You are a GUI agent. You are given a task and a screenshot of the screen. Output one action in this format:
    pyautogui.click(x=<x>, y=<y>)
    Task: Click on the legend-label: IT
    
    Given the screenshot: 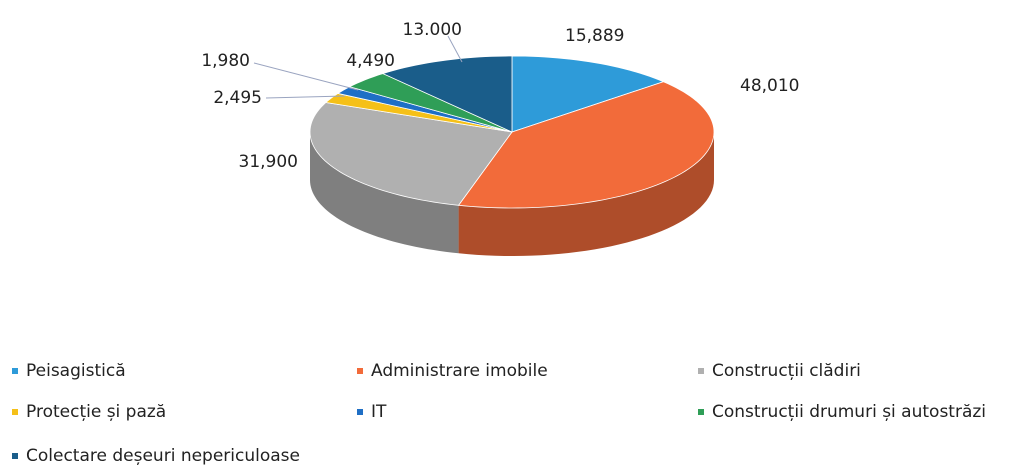 What is the action you would take?
    pyautogui.click(x=379, y=412)
    